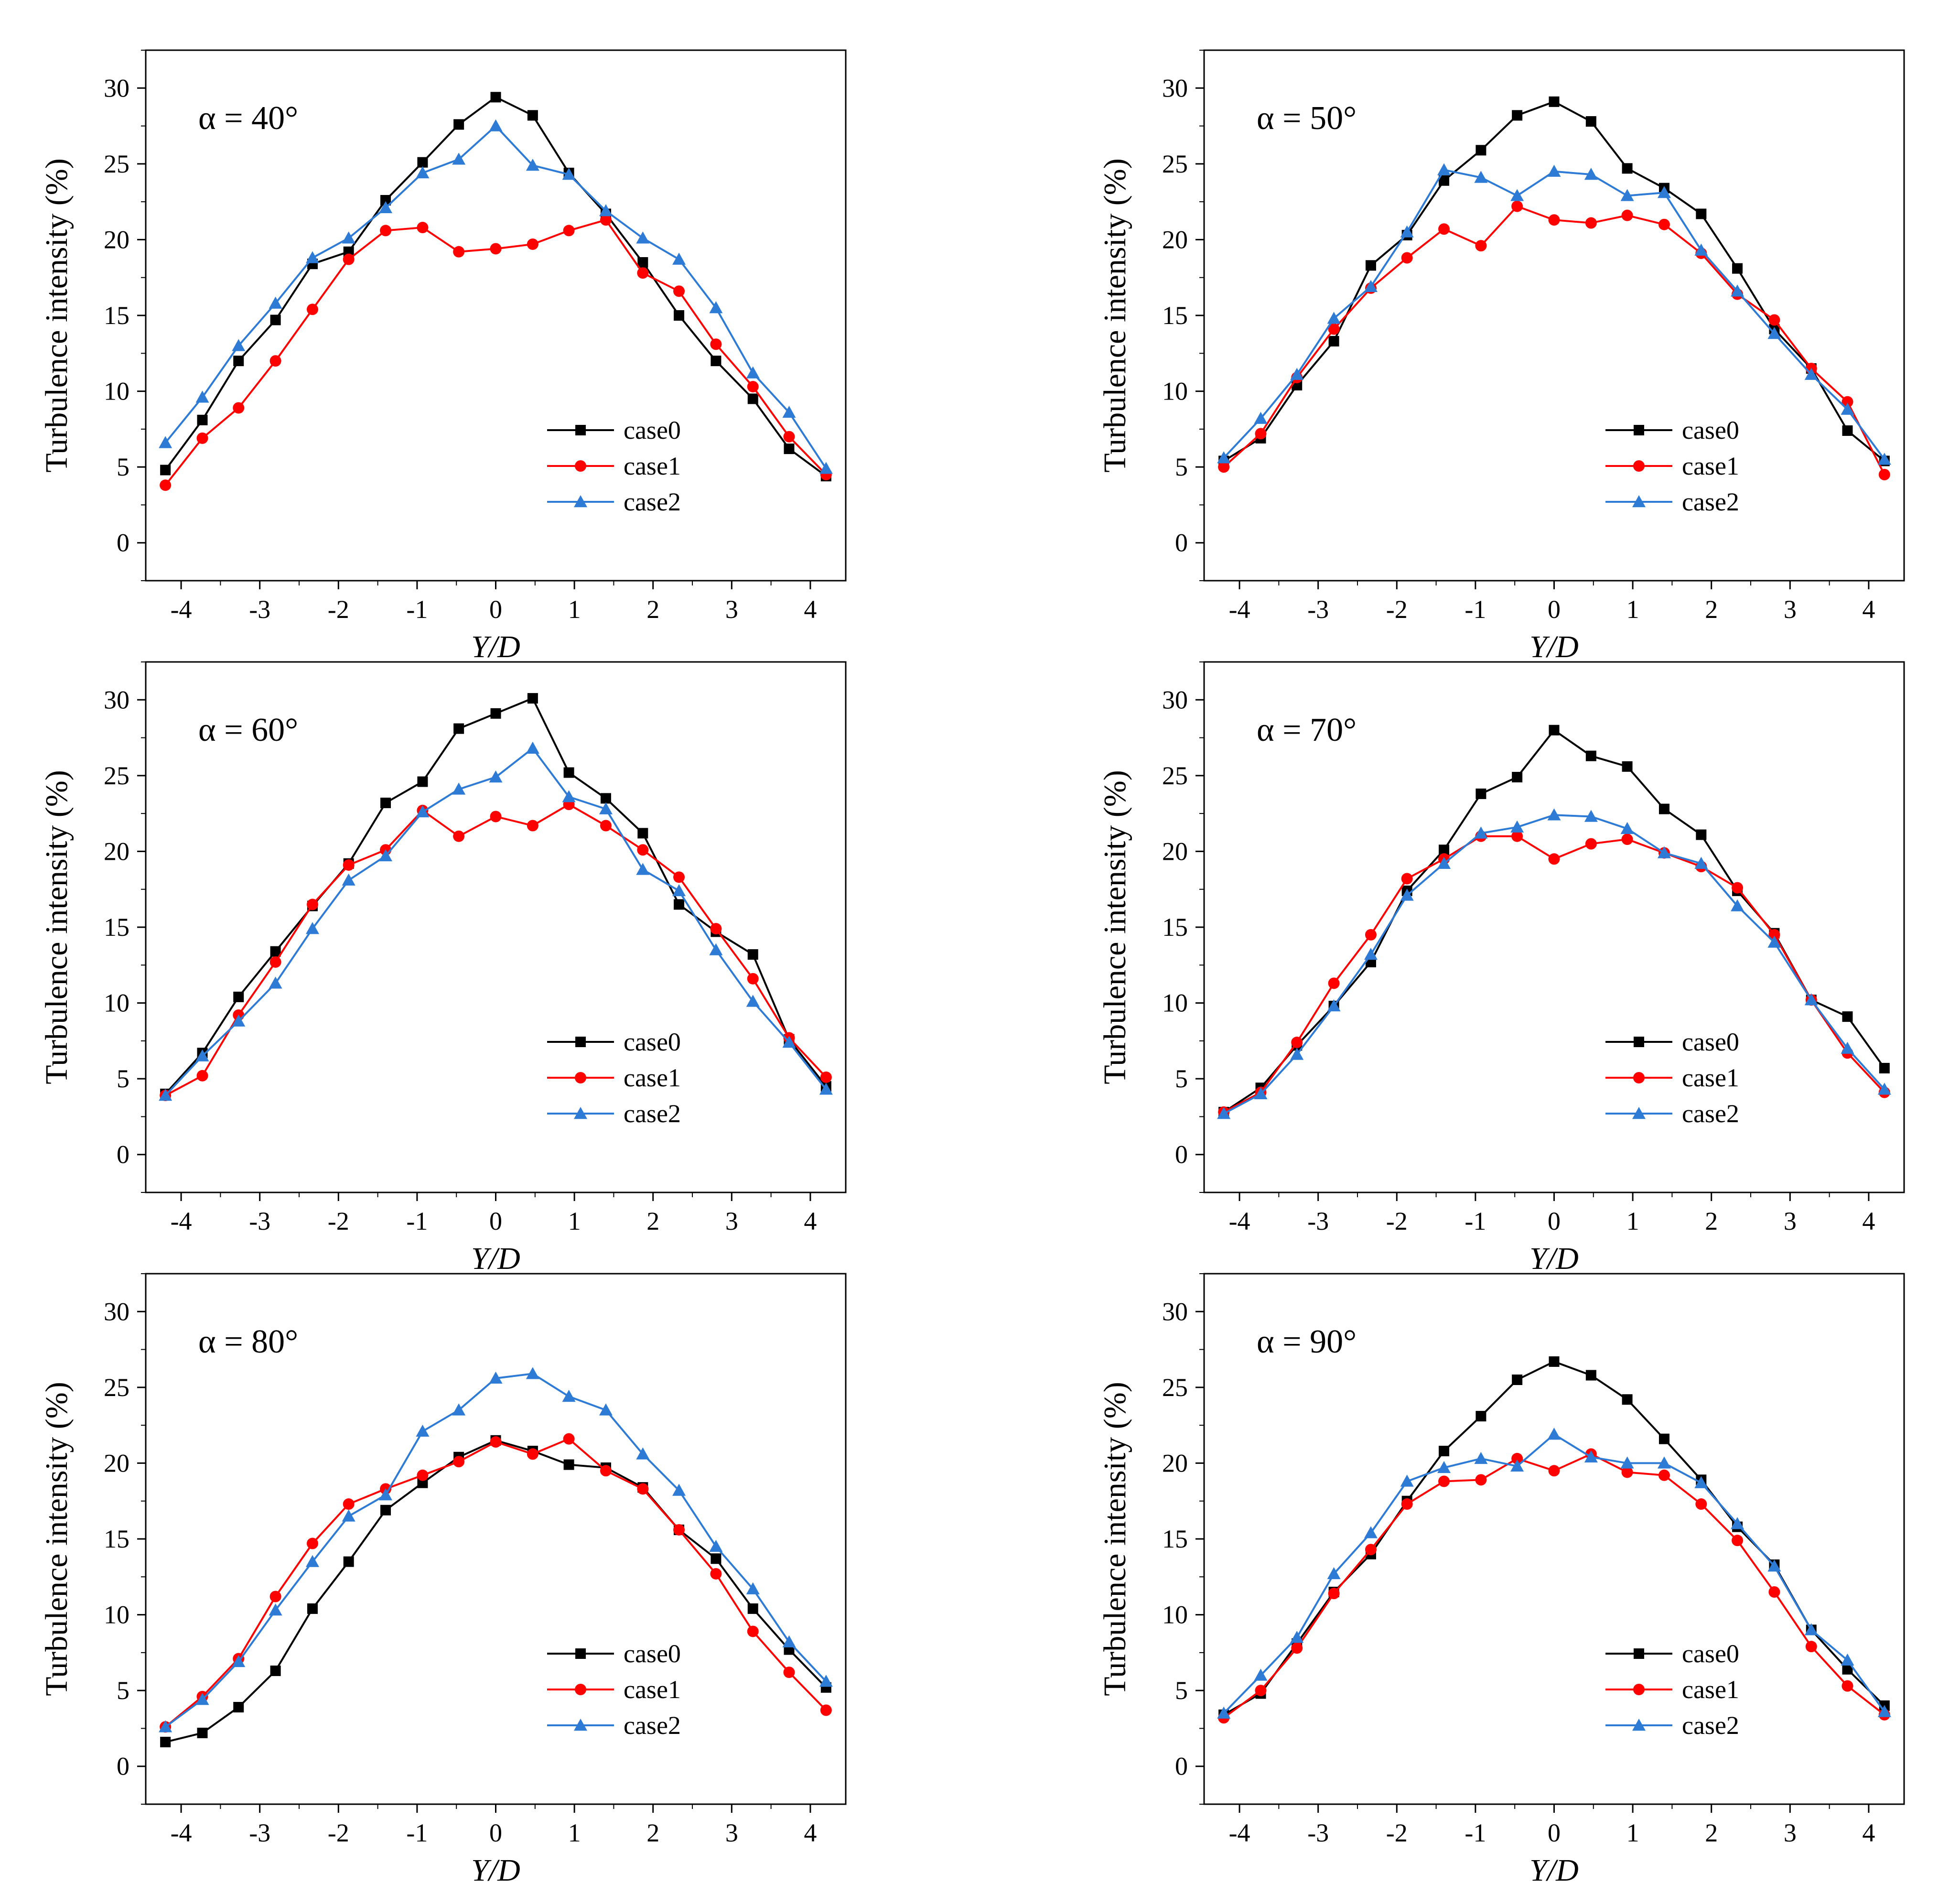 The width and height of the screenshot is (1960, 1884). What do you see at coordinates (116, 1463) in the screenshot?
I see `y-tick-label: 20` at bounding box center [116, 1463].